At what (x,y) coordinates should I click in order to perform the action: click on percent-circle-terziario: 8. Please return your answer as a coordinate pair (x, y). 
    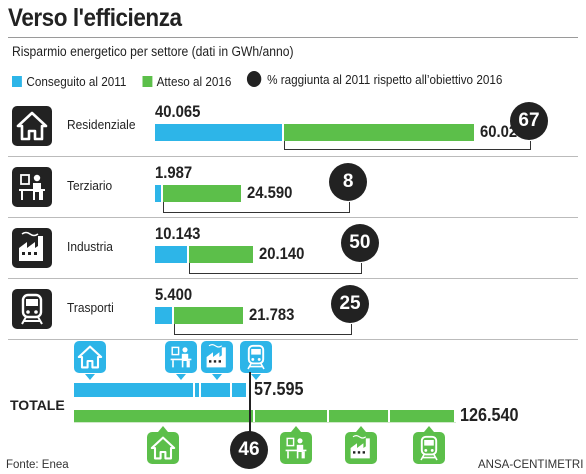
    Looking at the image, I should click on (348, 182).